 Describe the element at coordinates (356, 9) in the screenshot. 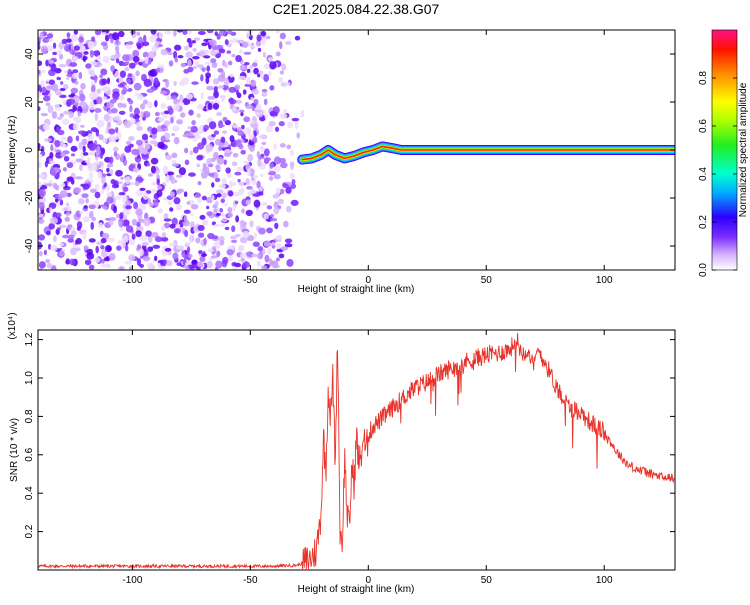

I see `figure-title: C2E1.2025.084.22.38.G07` at that location.